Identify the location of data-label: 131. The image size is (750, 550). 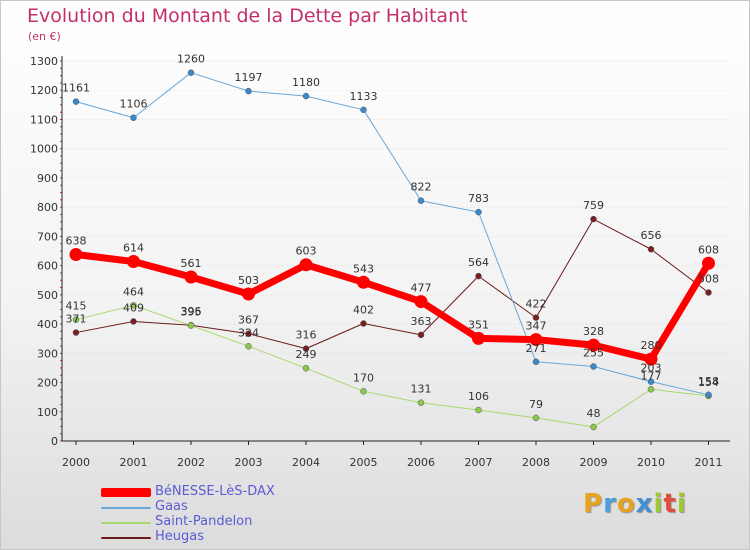
(421, 389).